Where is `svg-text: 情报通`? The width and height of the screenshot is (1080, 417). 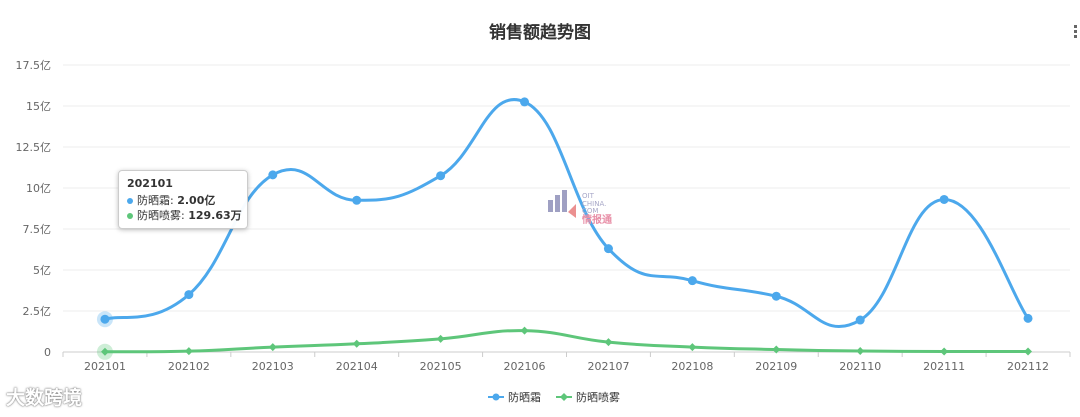
svg-text: 情报通 is located at coordinates (597, 219).